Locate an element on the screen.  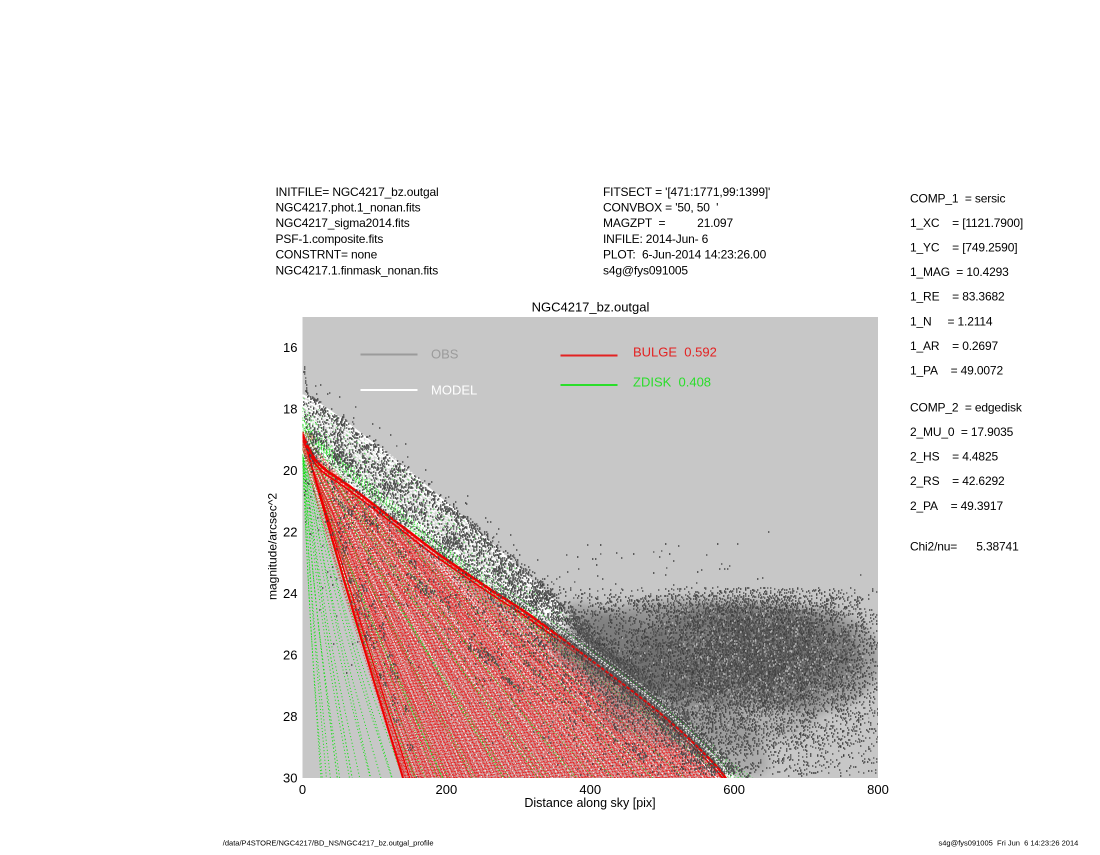
svg-text: 30 is located at coordinates (290, 778).